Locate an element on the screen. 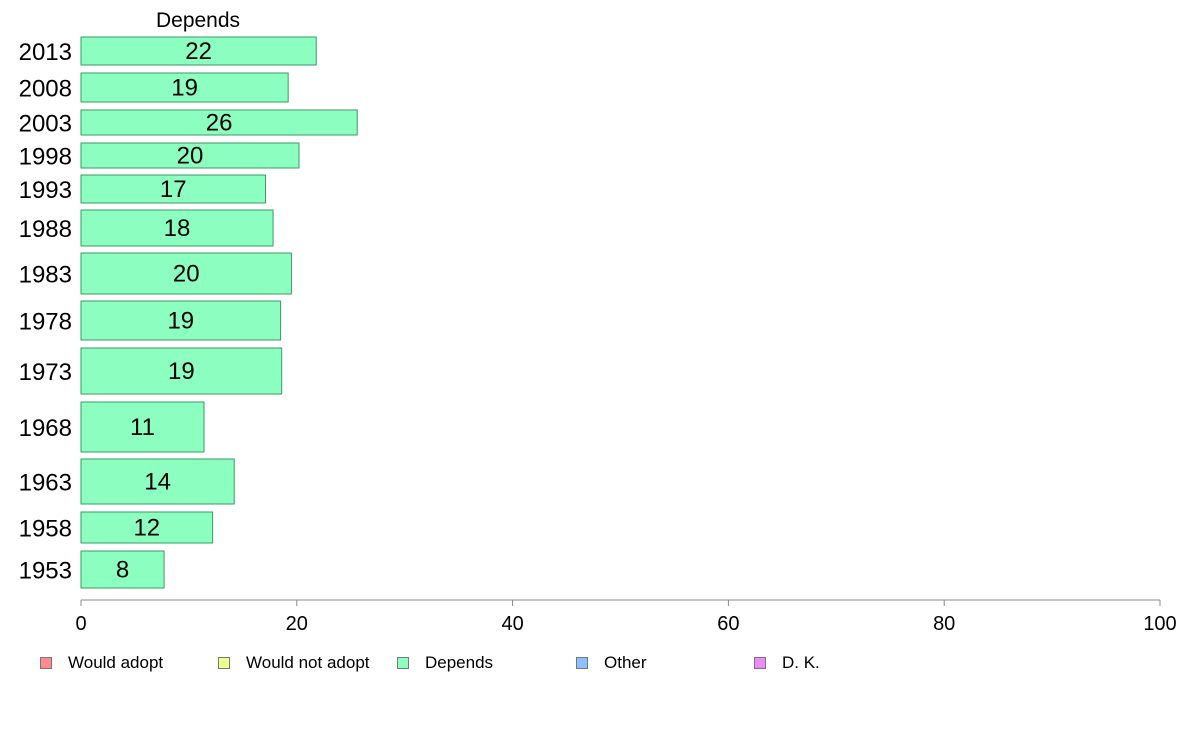 This screenshot has width=1188, height=736. bar-1958 is located at coordinates (147, 527).